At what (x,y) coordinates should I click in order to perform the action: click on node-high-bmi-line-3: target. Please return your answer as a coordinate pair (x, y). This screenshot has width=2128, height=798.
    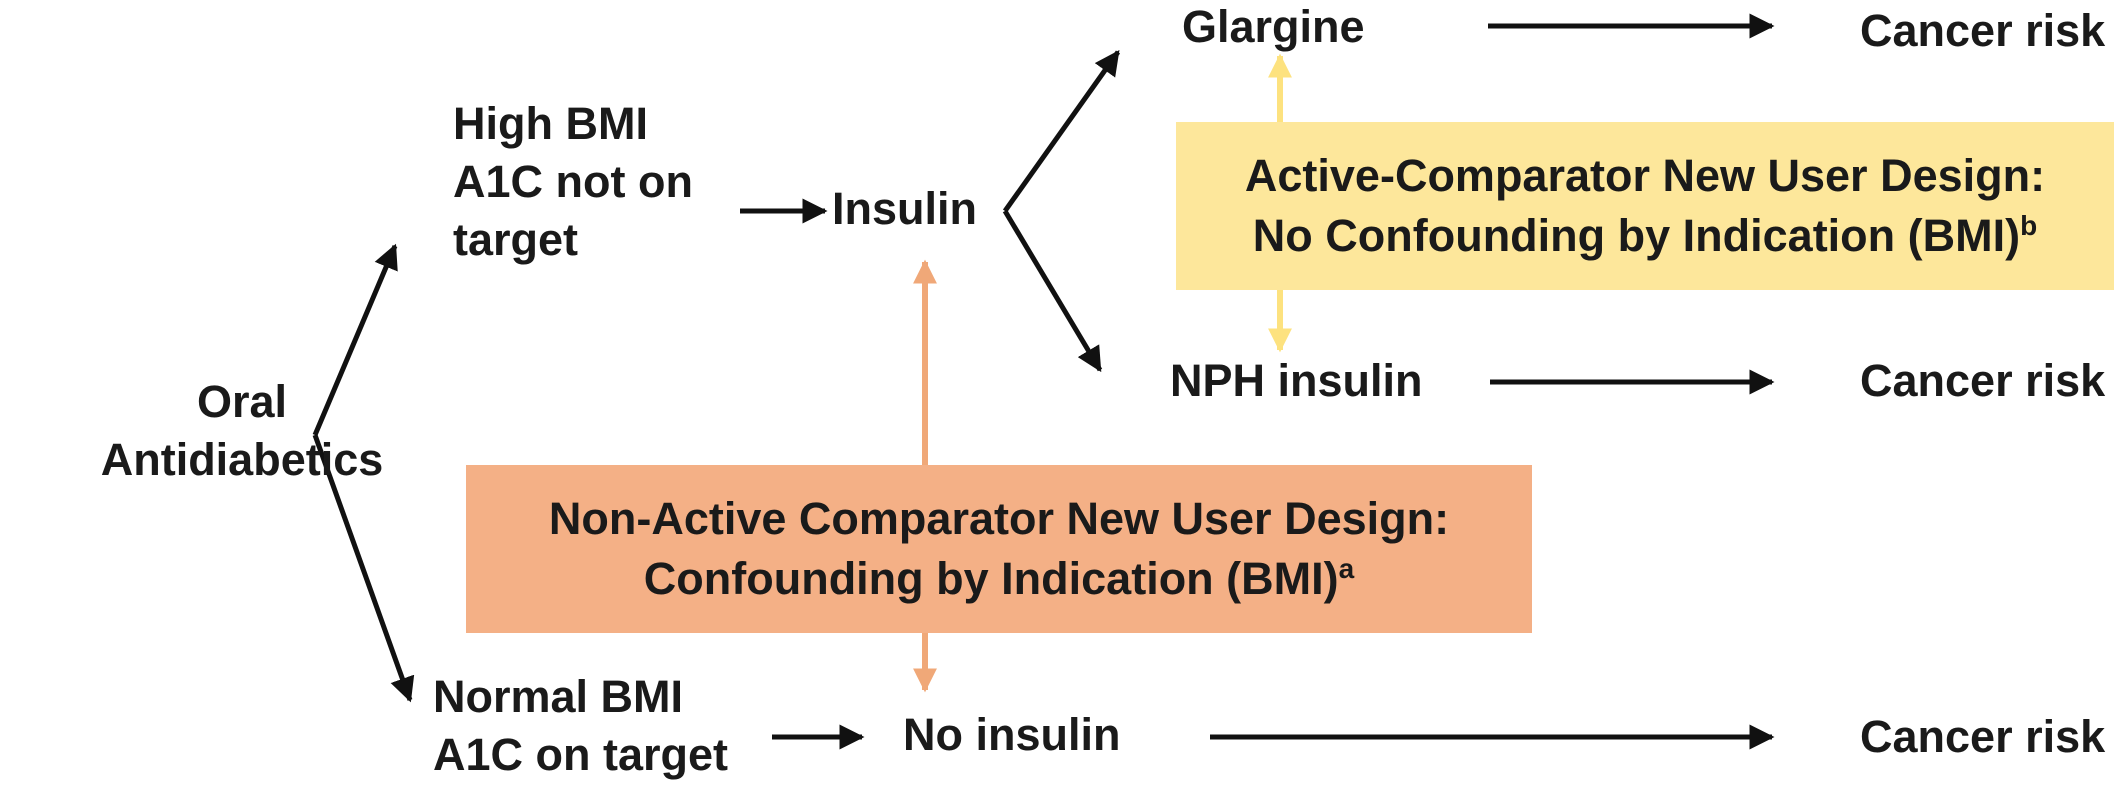
    Looking at the image, I should click on (516, 239).